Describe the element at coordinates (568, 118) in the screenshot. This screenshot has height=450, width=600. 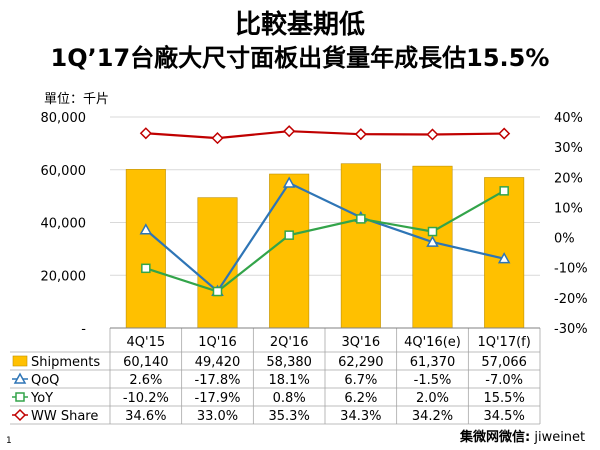
I see `right-axis-tick-label: 40%` at that location.